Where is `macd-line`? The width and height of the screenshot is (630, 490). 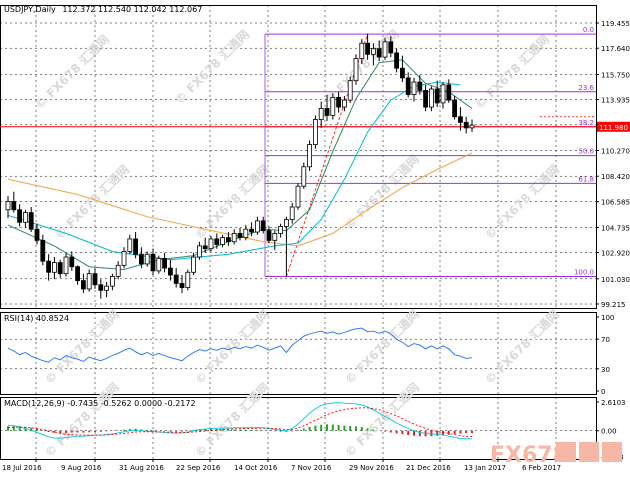 macd-line is located at coordinates (239, 421).